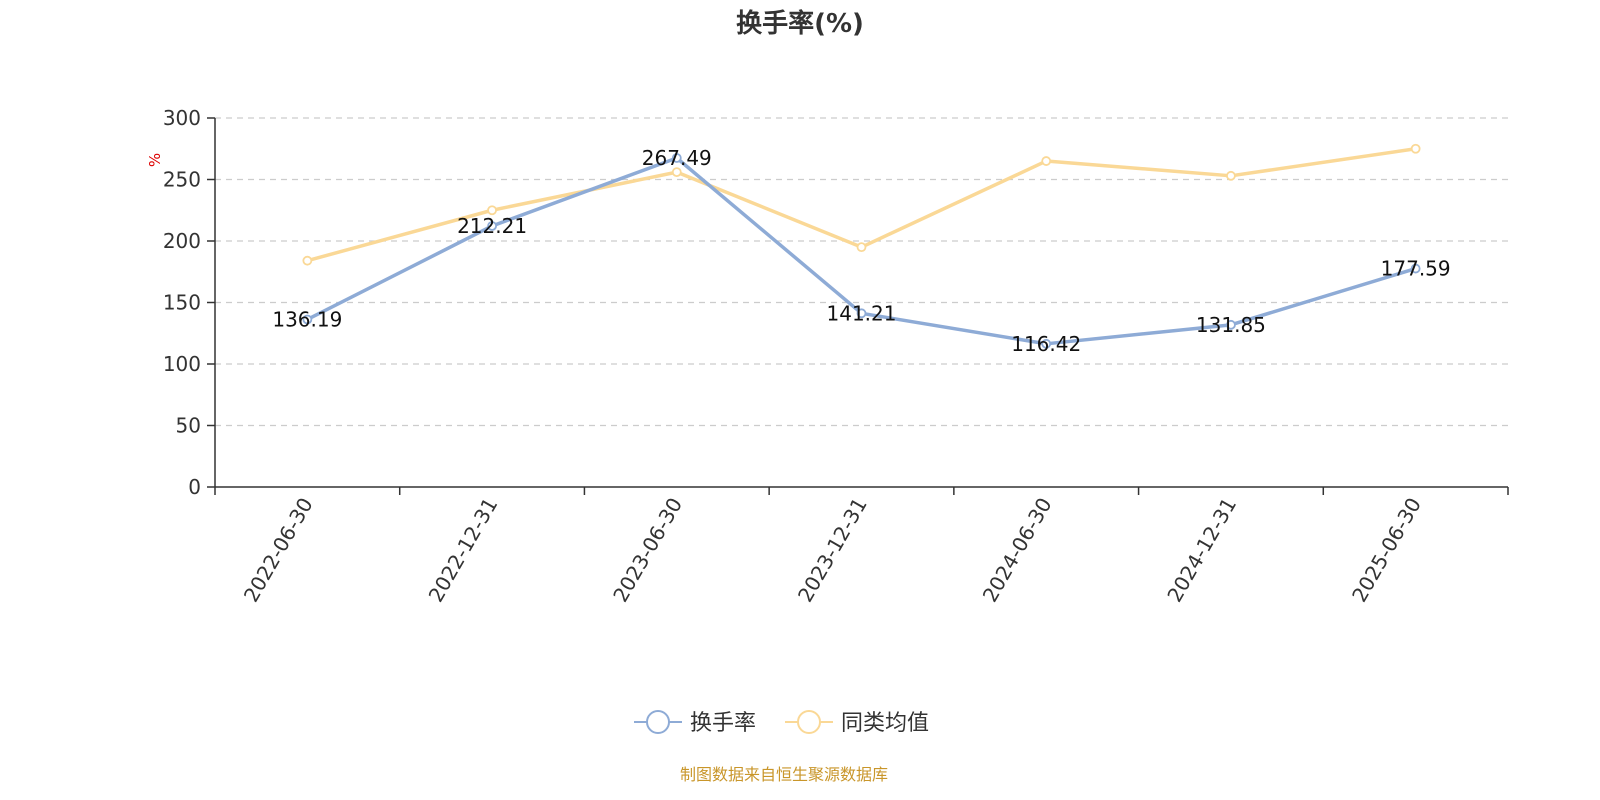 The image size is (1600, 800). I want to click on y-tick-label: 250, so click(182, 180).